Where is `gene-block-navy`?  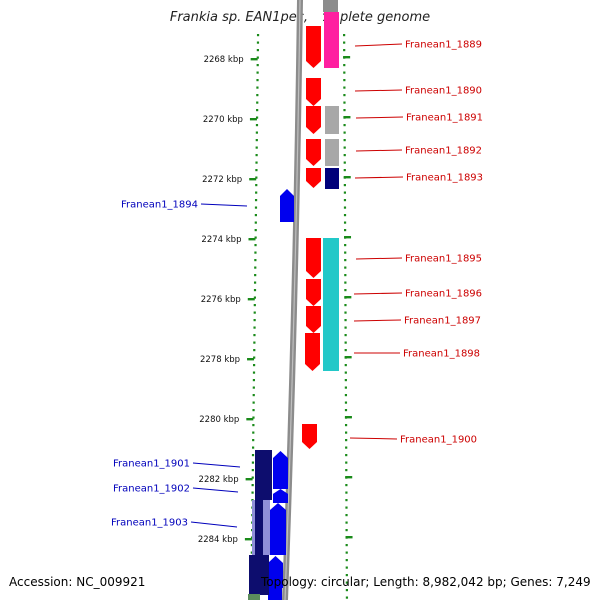 gene-block-navy is located at coordinates (332, 178).